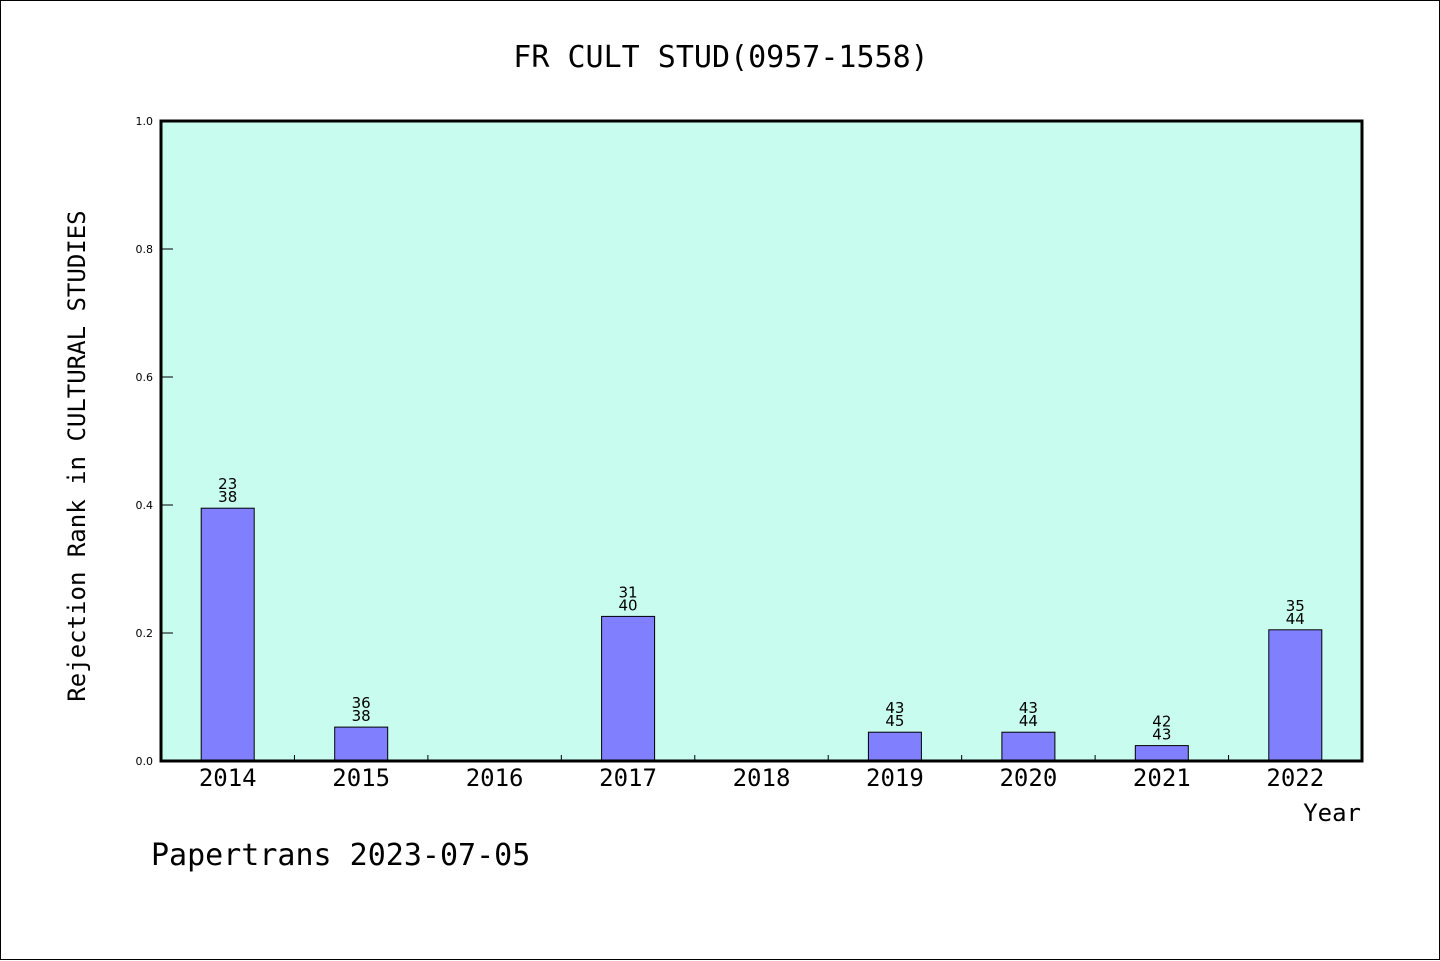  What do you see at coordinates (894, 708) in the screenshot?
I see `bar-label-top-2019: 43` at bounding box center [894, 708].